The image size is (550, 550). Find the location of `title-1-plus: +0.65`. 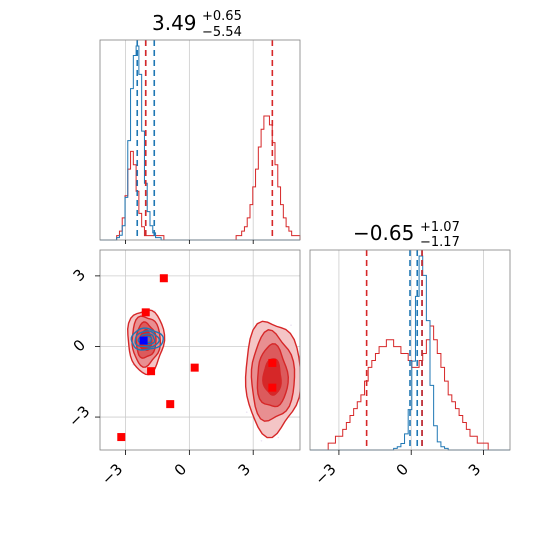

title-1-plus: +0.65 is located at coordinates (222, 16).